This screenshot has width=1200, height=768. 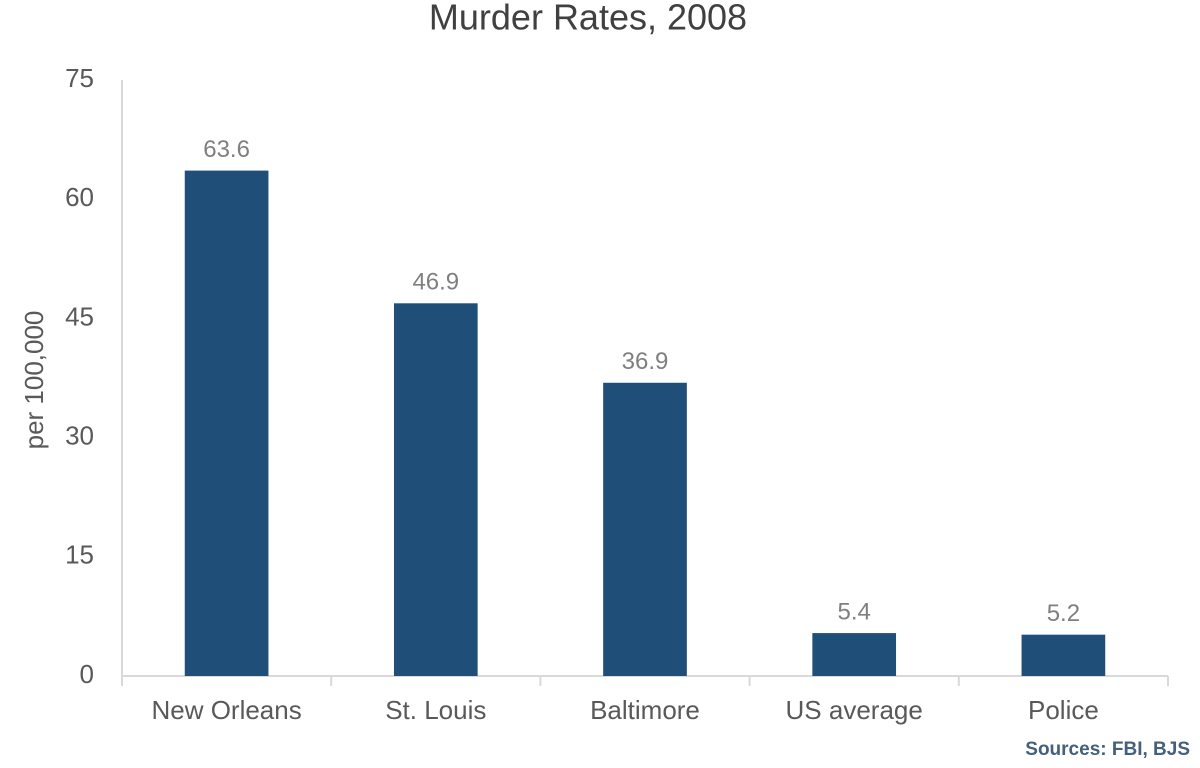 What do you see at coordinates (79, 435) in the screenshot?
I see `y-tick-label: 30` at bounding box center [79, 435].